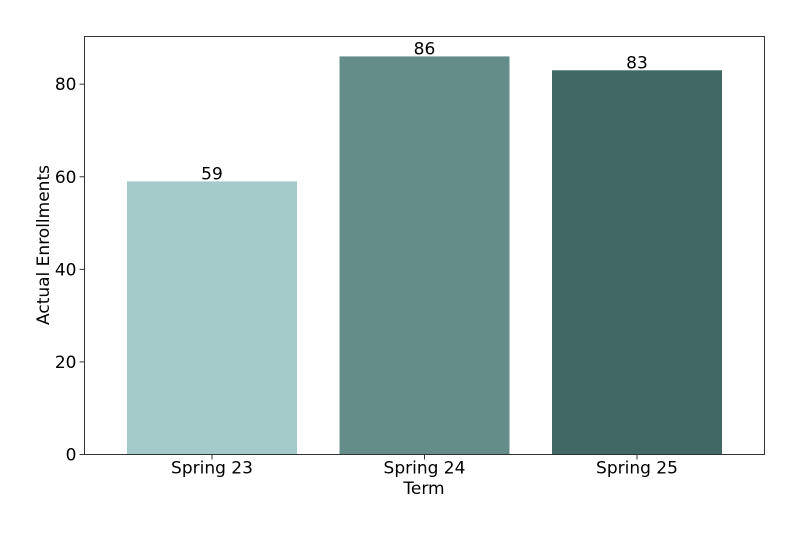 Image resolution: width=800 pixels, height=533 pixels. I want to click on y-tick-label: 60, so click(66, 178).